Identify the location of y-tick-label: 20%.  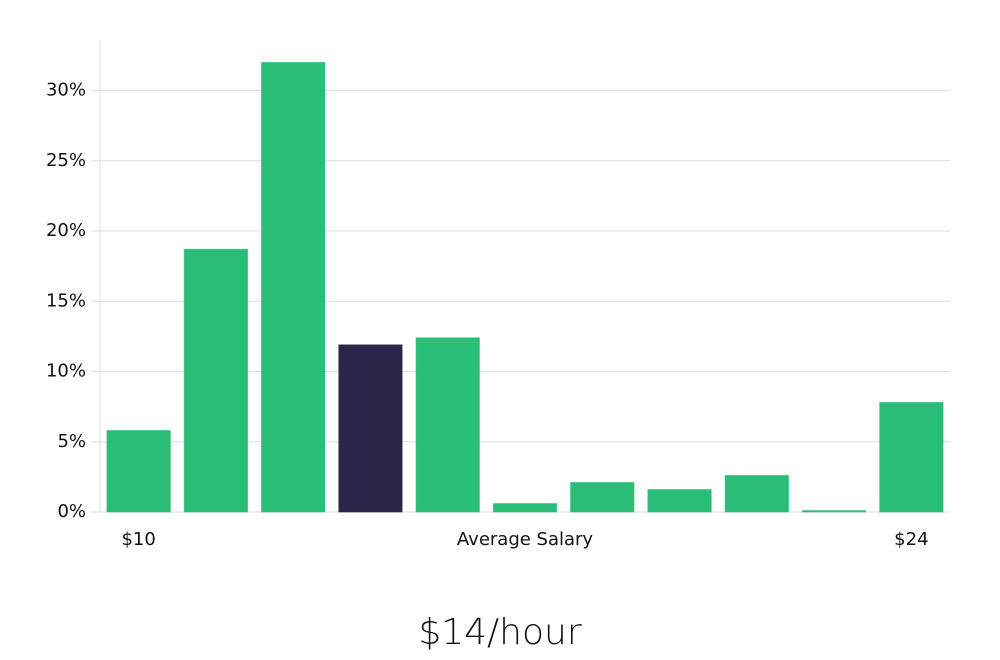
(66, 230).